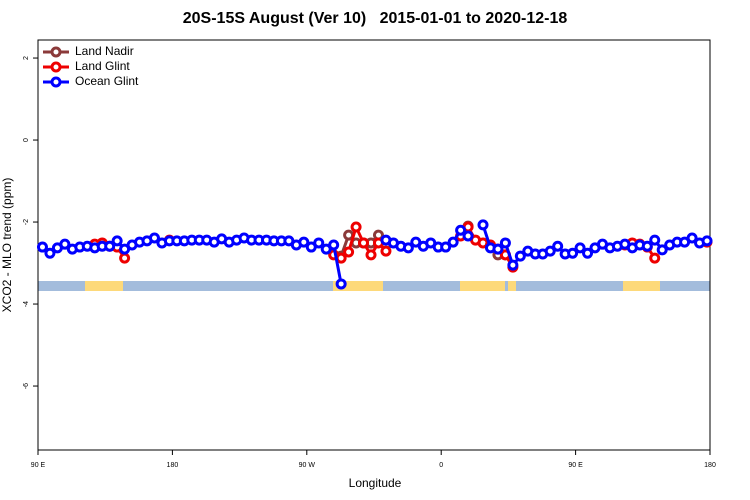 This screenshot has height=500, width=750. Describe the element at coordinates (26, 386) in the screenshot. I see `y-tick-label: -6` at that location.